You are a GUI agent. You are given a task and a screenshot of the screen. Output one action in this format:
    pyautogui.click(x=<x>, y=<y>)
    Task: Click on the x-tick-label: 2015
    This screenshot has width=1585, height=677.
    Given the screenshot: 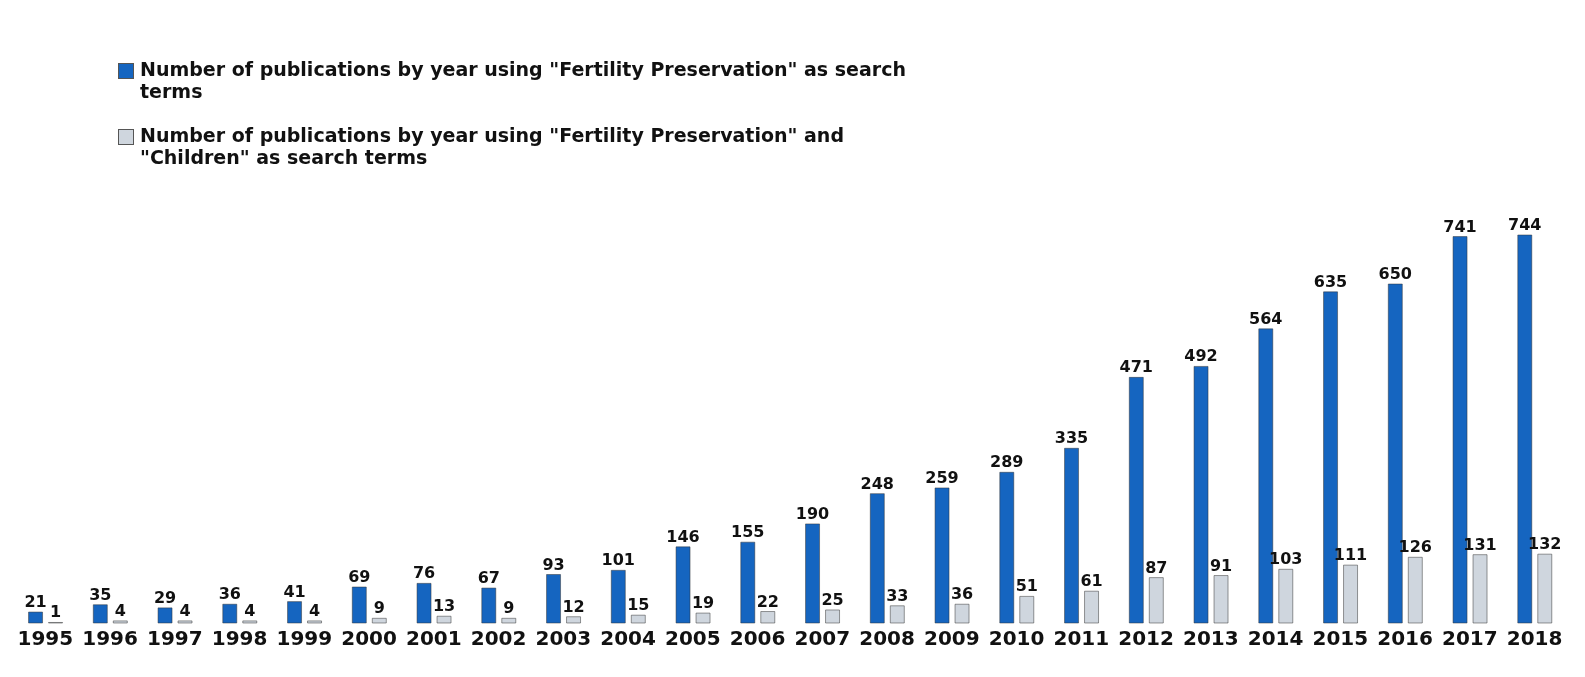 What is the action you would take?
    pyautogui.click(x=1340, y=638)
    